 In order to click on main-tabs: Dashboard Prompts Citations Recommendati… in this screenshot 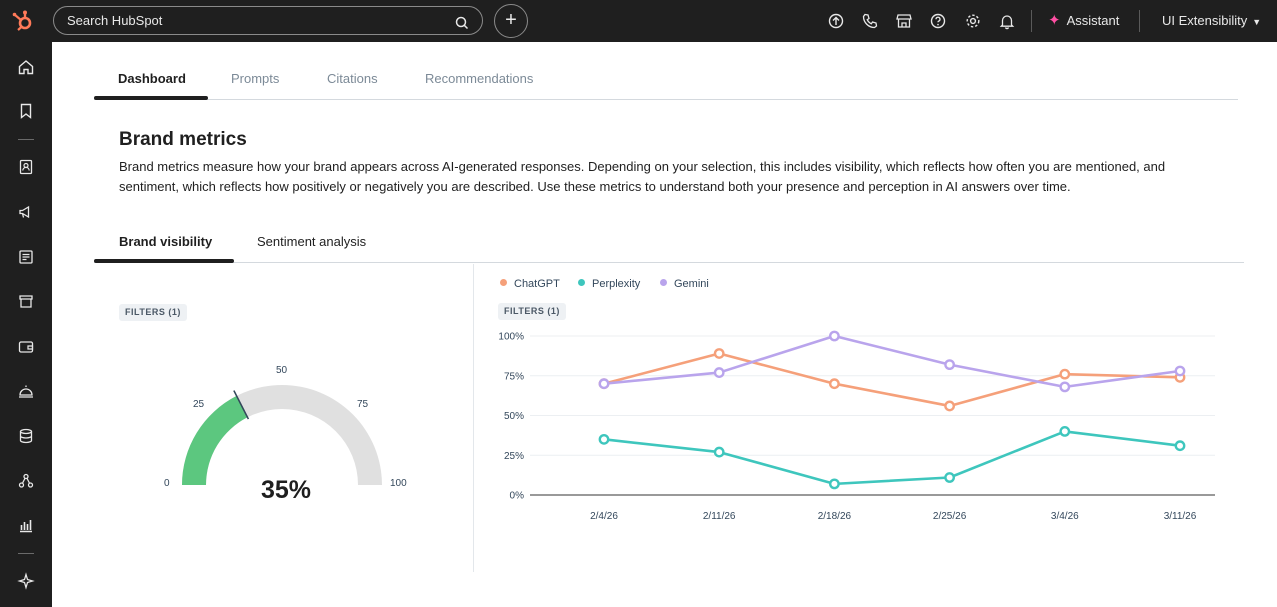, I will do `click(666, 80)`.